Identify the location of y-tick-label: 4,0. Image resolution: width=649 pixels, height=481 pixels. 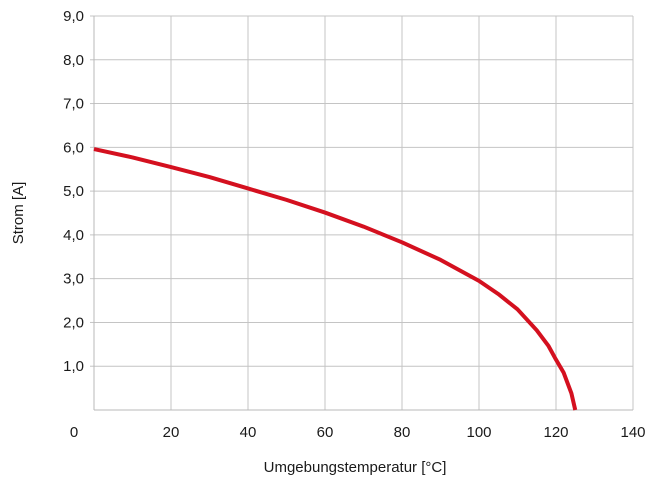
(73, 235).